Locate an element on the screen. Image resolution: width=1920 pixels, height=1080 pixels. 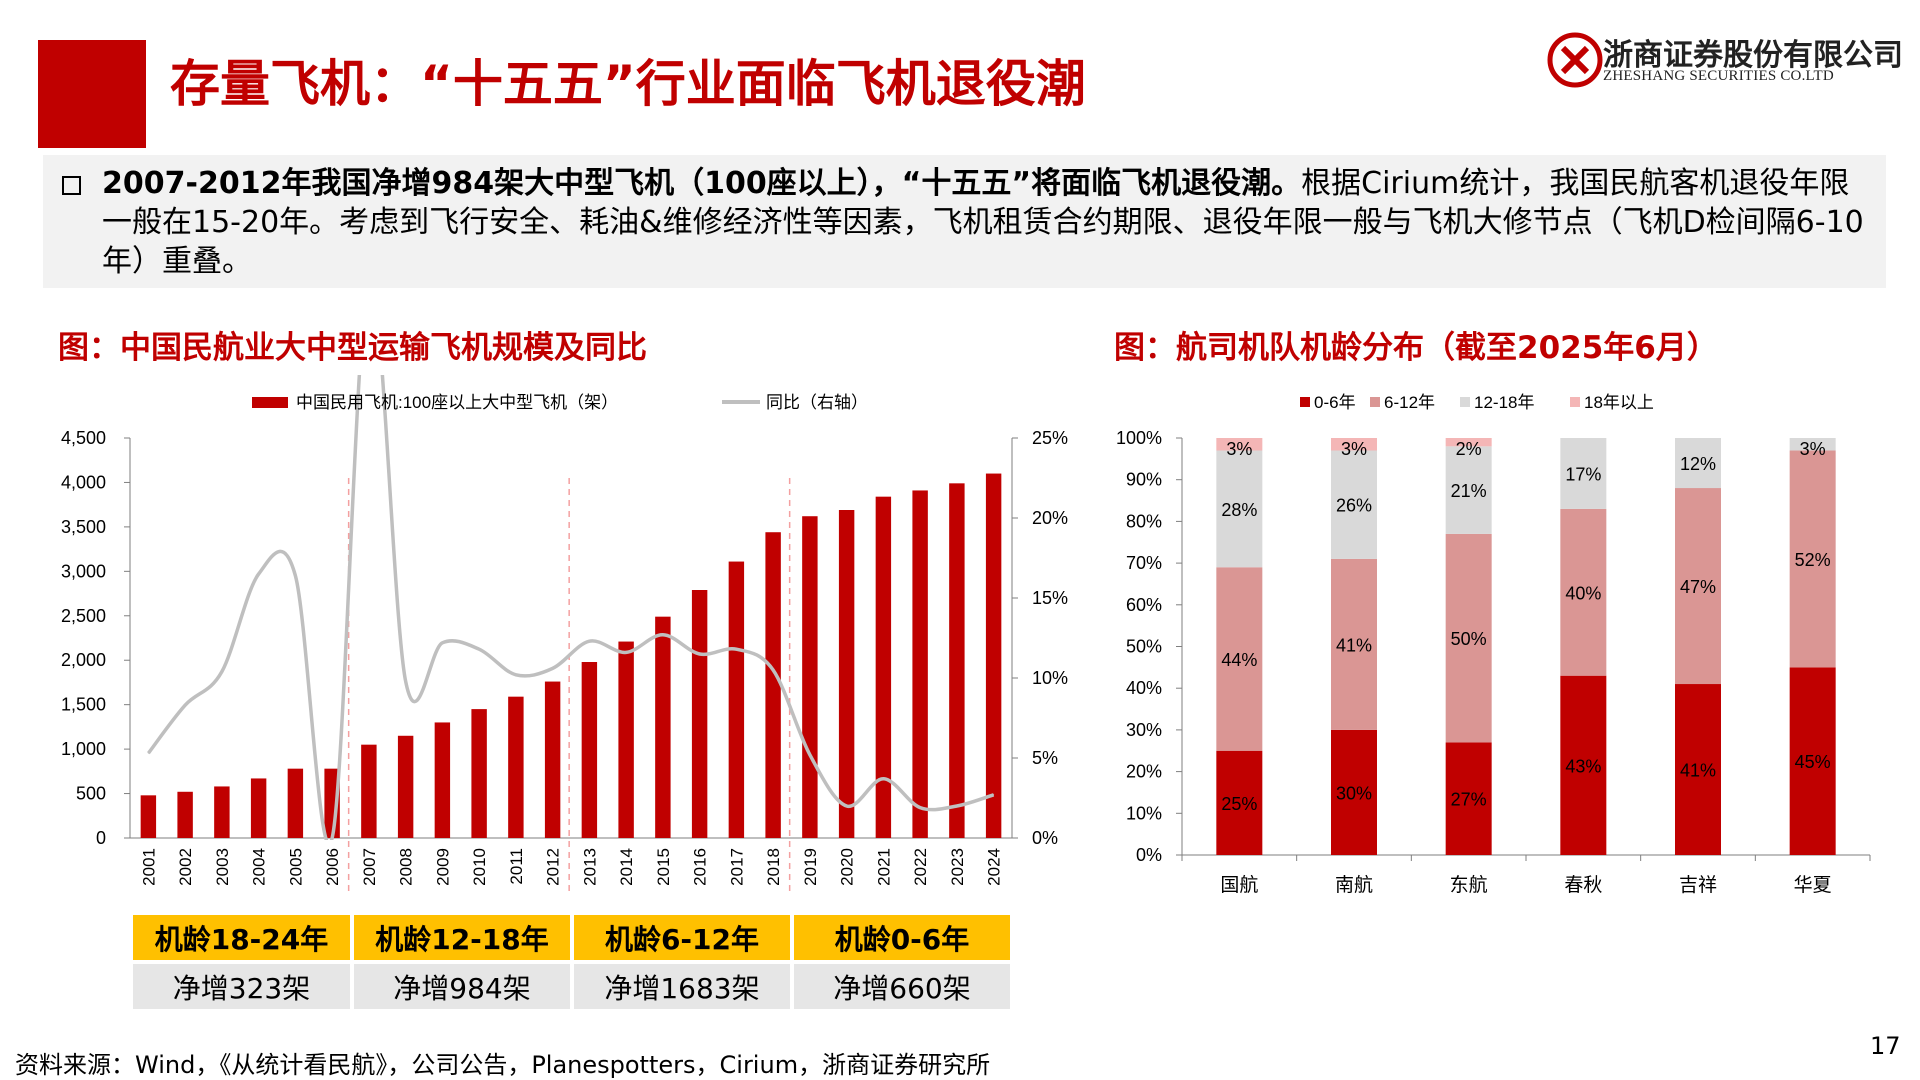
y-tick-label: 0% is located at coordinates (1149, 855).